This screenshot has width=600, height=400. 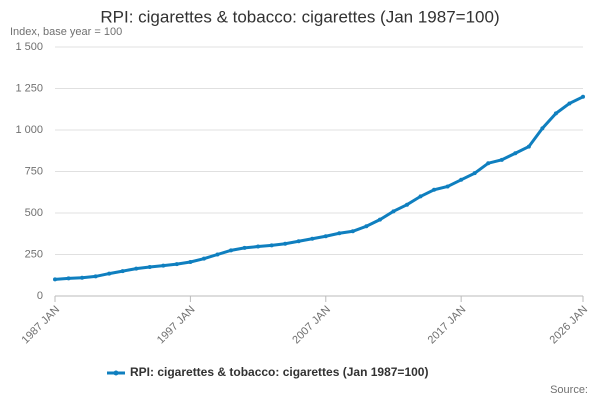 I want to click on x-tick-label: 1997 JAN, so click(x=176, y=325).